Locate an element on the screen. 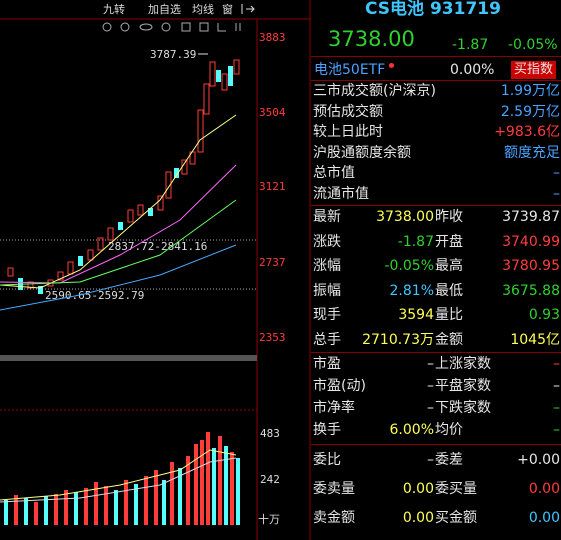 The width and height of the screenshot is (561, 540). value: 3739.87 is located at coordinates (531, 217).